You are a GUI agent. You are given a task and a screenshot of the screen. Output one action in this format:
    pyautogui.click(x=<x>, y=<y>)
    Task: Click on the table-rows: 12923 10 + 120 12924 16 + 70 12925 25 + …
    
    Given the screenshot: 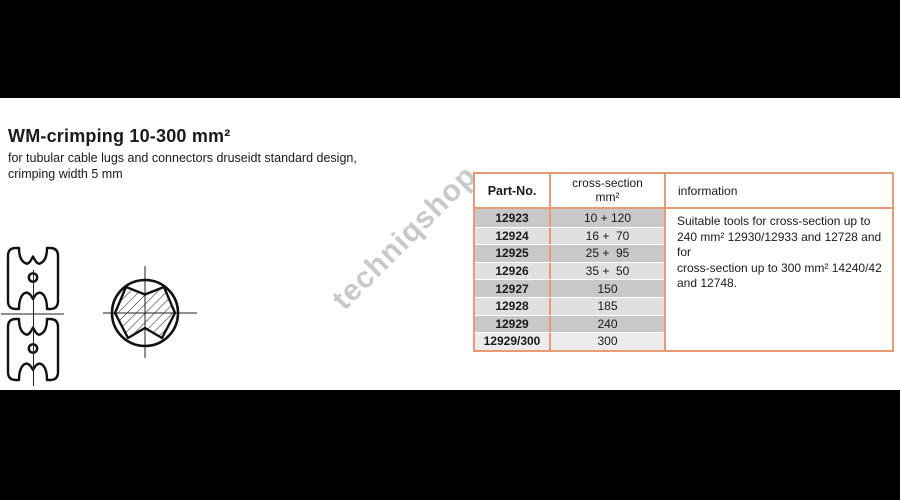 What is the action you would take?
    pyautogui.click(x=570, y=279)
    